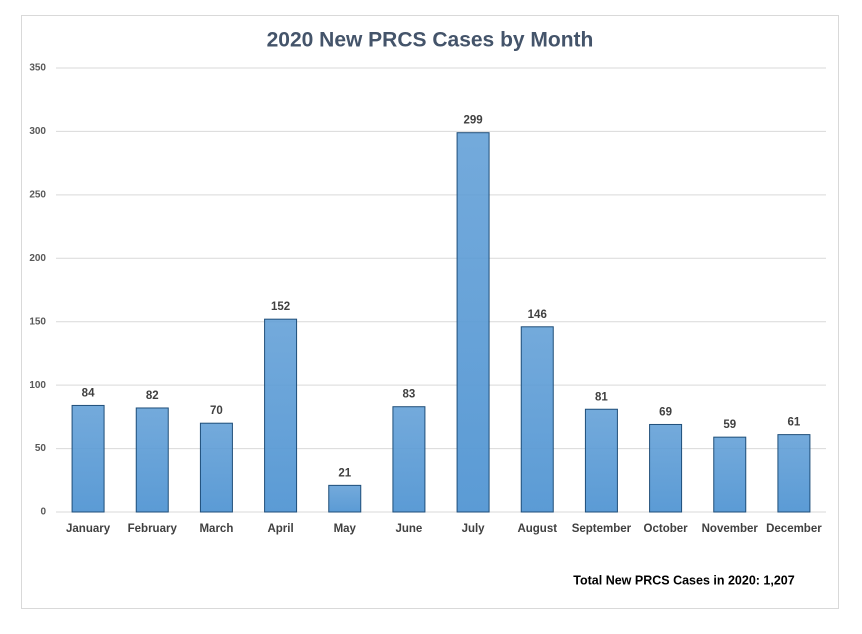  What do you see at coordinates (153, 529) in the screenshot?
I see `x-tick-label: February` at bounding box center [153, 529].